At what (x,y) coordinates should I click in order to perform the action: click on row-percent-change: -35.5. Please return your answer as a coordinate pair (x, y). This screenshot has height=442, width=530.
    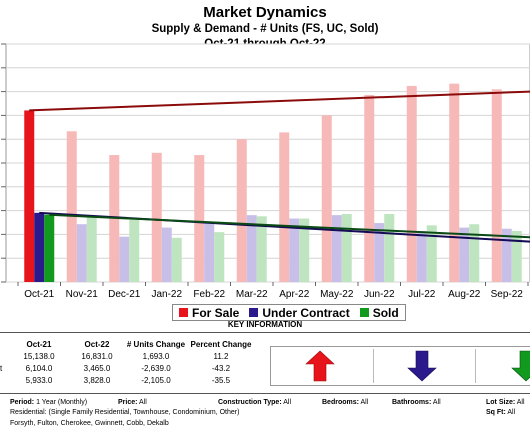
    Looking at the image, I should click on (221, 380).